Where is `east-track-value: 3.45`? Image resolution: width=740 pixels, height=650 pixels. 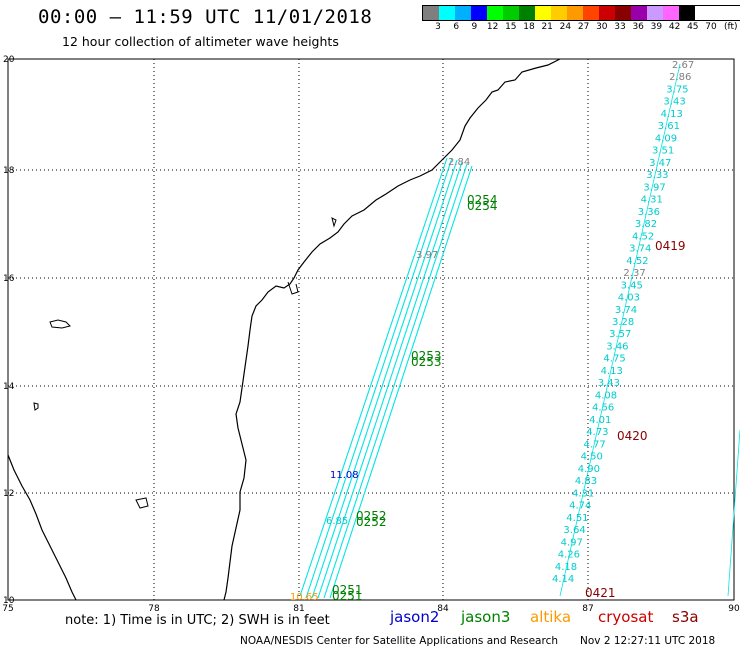 east-track-value: 3.45 is located at coordinates (632, 285).